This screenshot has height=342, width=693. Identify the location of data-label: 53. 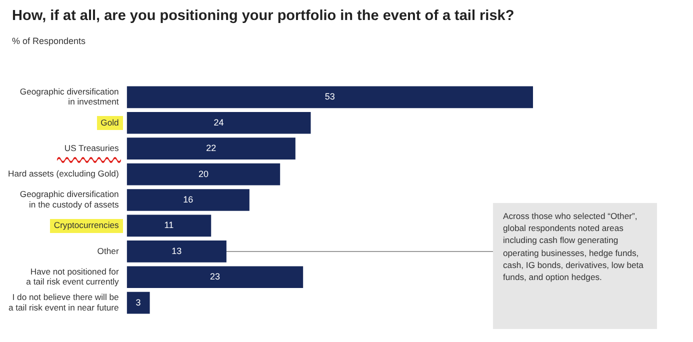
(329, 97).